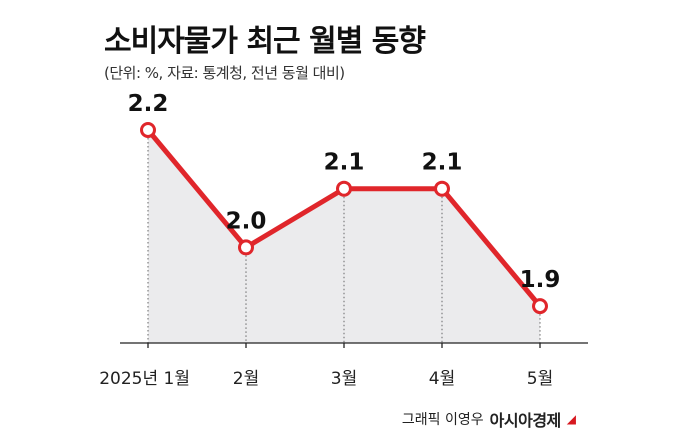 The width and height of the screenshot is (686, 440). Describe the element at coordinates (265, 41) in the screenshot. I see `chart-title: 소비자물가 최근 월별 동향` at that location.